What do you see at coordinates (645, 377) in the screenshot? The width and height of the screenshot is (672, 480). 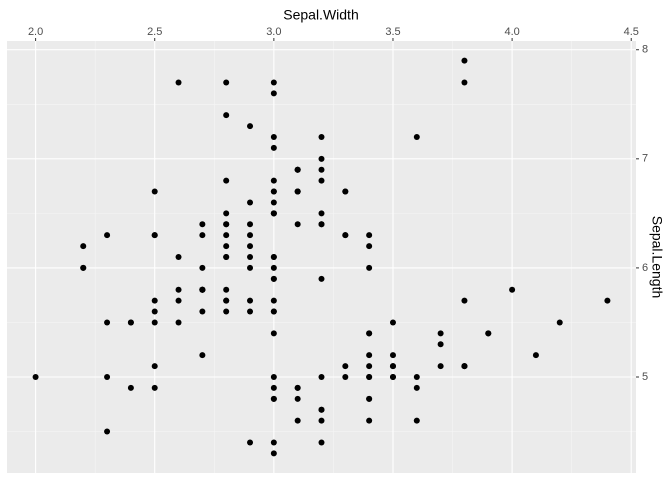 I see `y-tick-label: 5` at bounding box center [645, 377].